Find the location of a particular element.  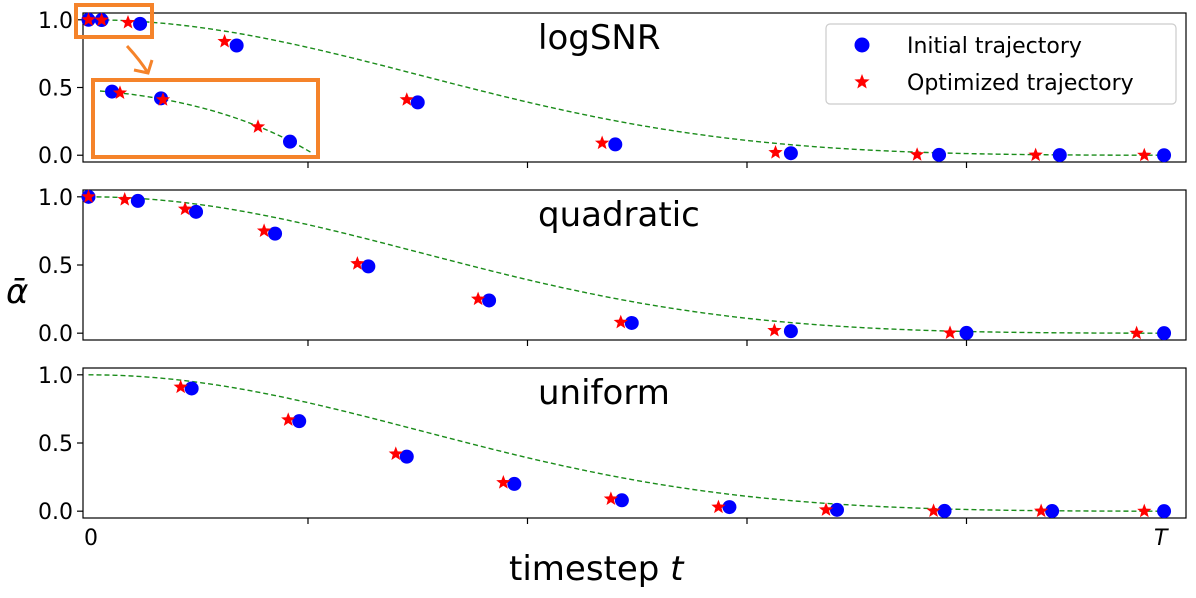

legend-marker-optimized is located at coordinates (862, 81).